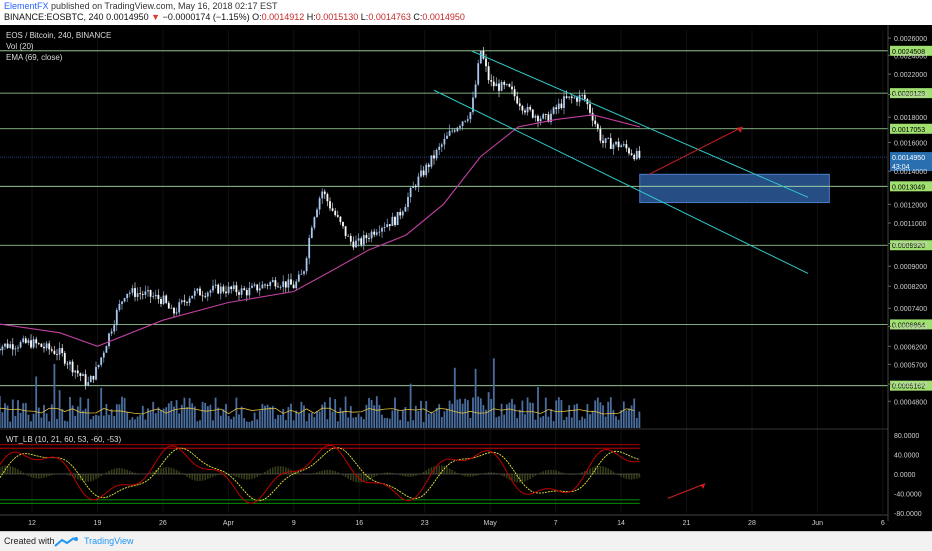 The height and width of the screenshot is (551, 932). What do you see at coordinates (910, 96) in the screenshot?
I see `y-tick-label: 0.0020000` at bounding box center [910, 96].